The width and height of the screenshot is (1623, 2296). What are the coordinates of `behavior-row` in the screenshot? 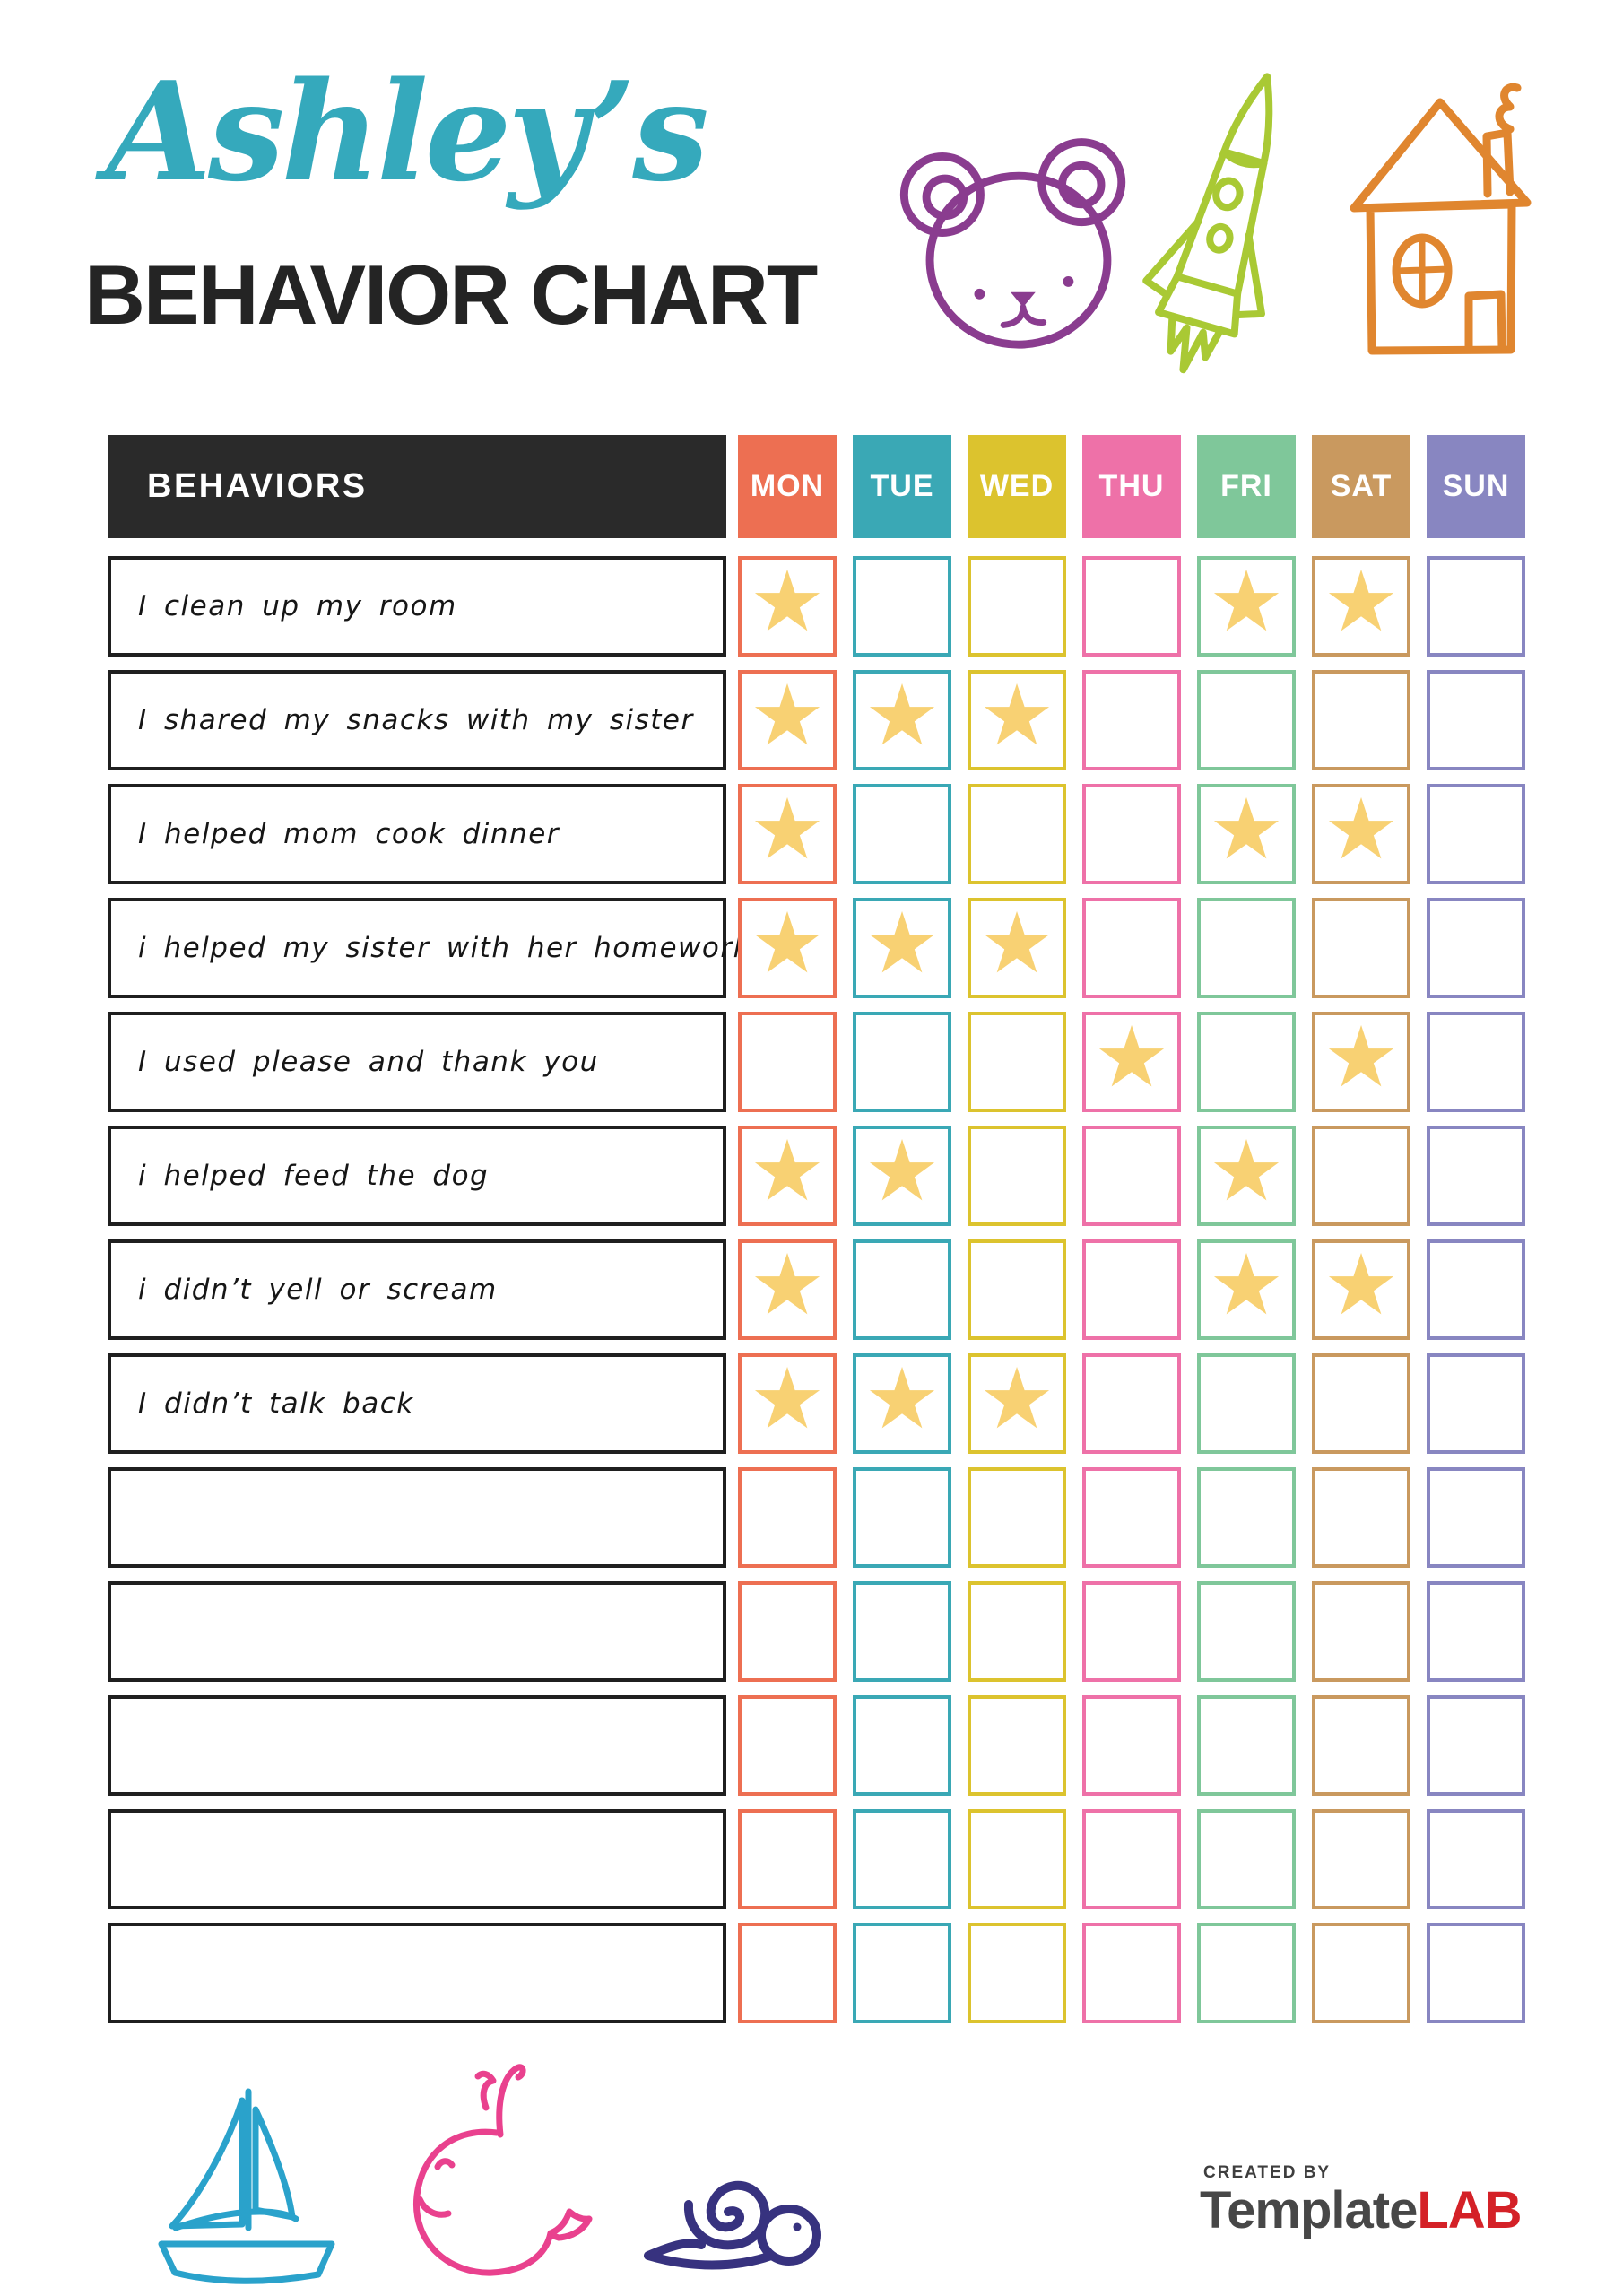 It's located at (816, 1973).